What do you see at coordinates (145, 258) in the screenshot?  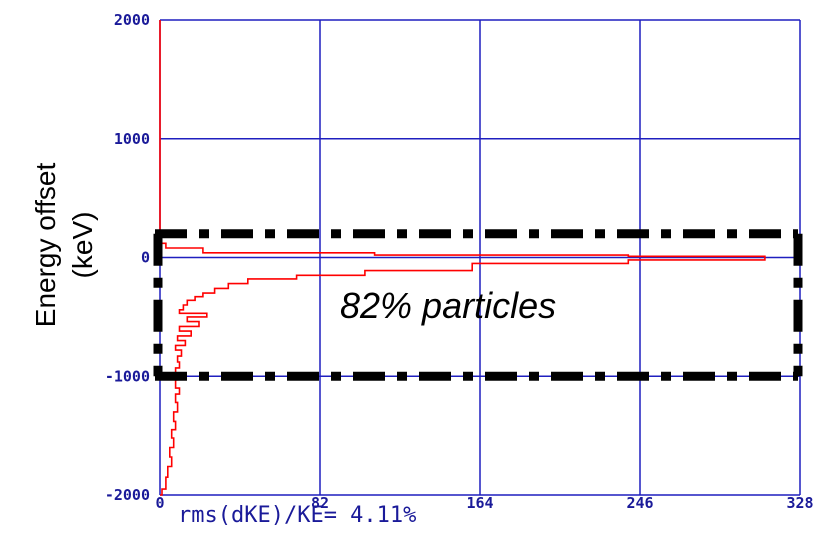 I see `y-tick-label: 0` at bounding box center [145, 258].